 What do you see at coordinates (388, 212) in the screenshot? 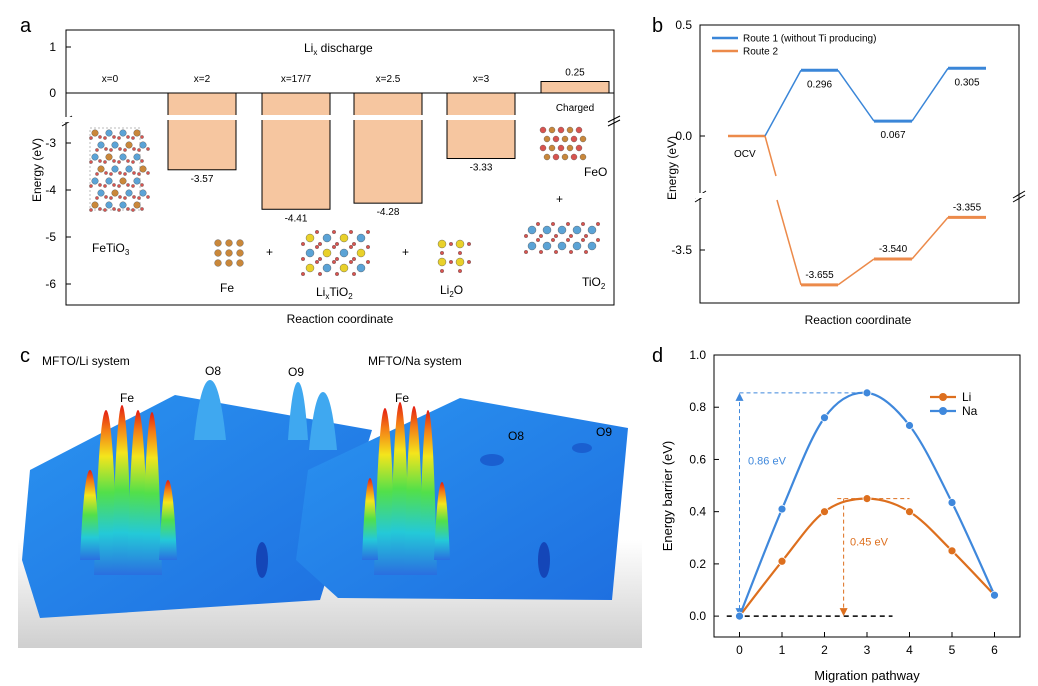
I see `bar-value-label-a: -4.28` at bounding box center [388, 212].